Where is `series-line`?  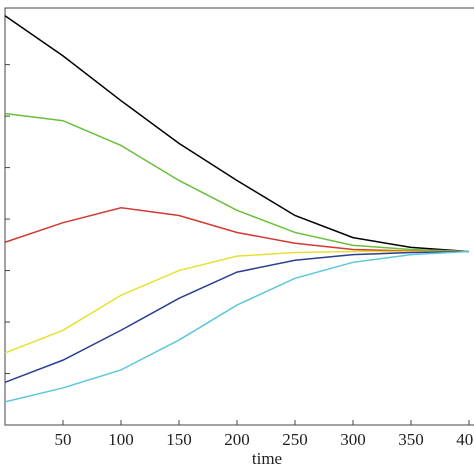 series-line is located at coordinates (237, 229).